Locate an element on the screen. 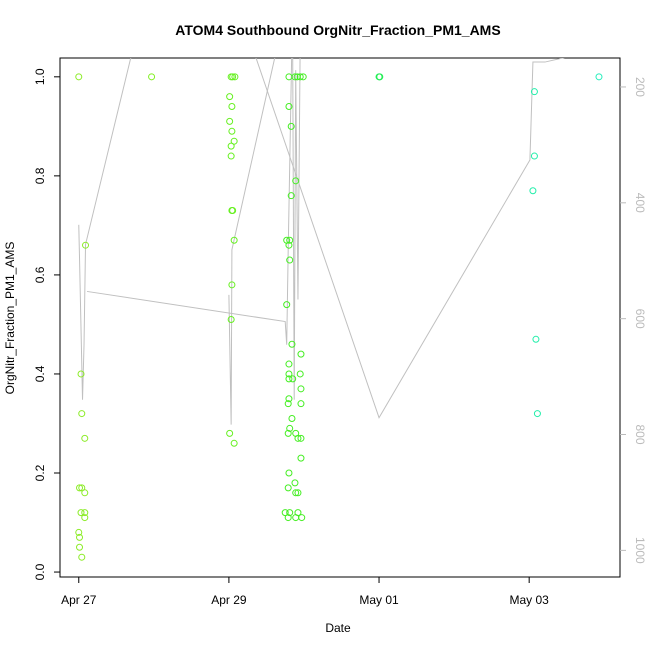 The width and height of the screenshot is (650, 650). y-tick-label: 1.0 is located at coordinates (40, 76).